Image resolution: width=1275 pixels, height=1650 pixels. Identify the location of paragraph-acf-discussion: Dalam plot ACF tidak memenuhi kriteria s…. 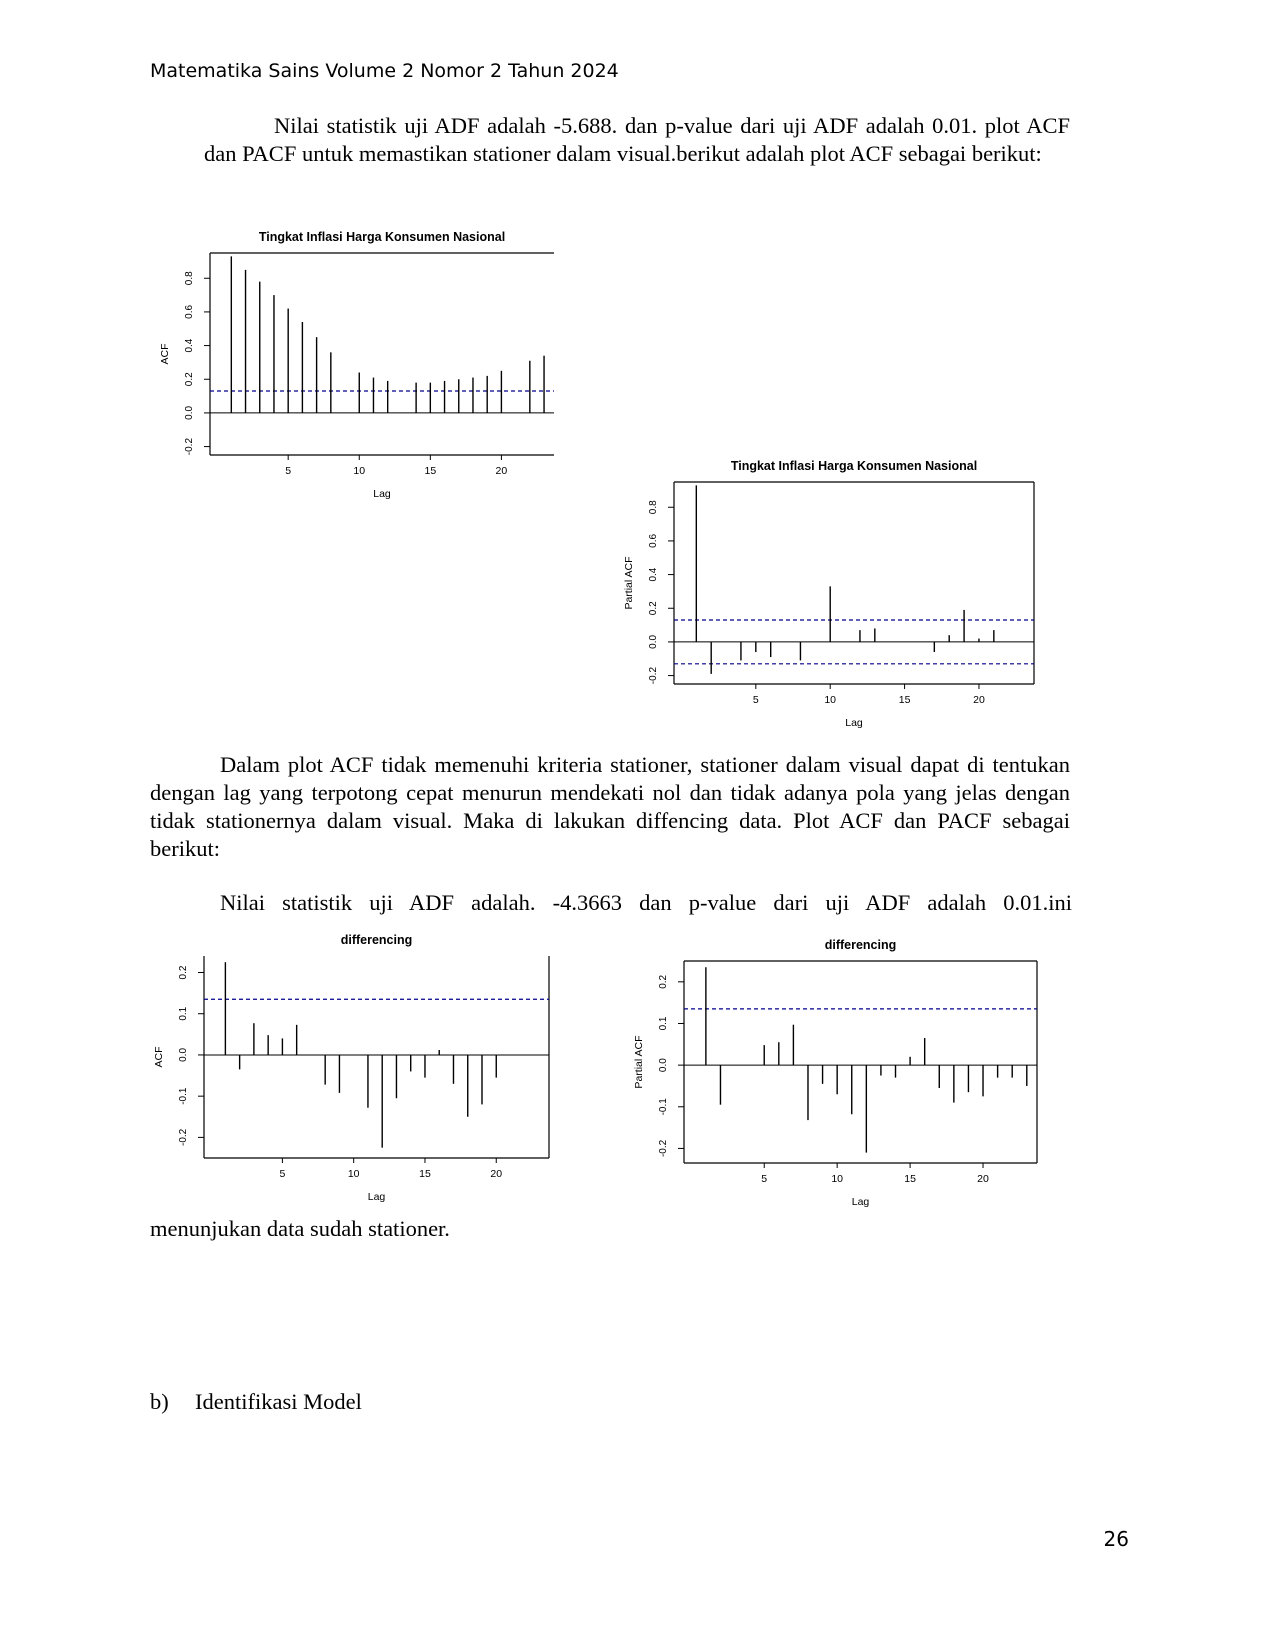
(610, 806).